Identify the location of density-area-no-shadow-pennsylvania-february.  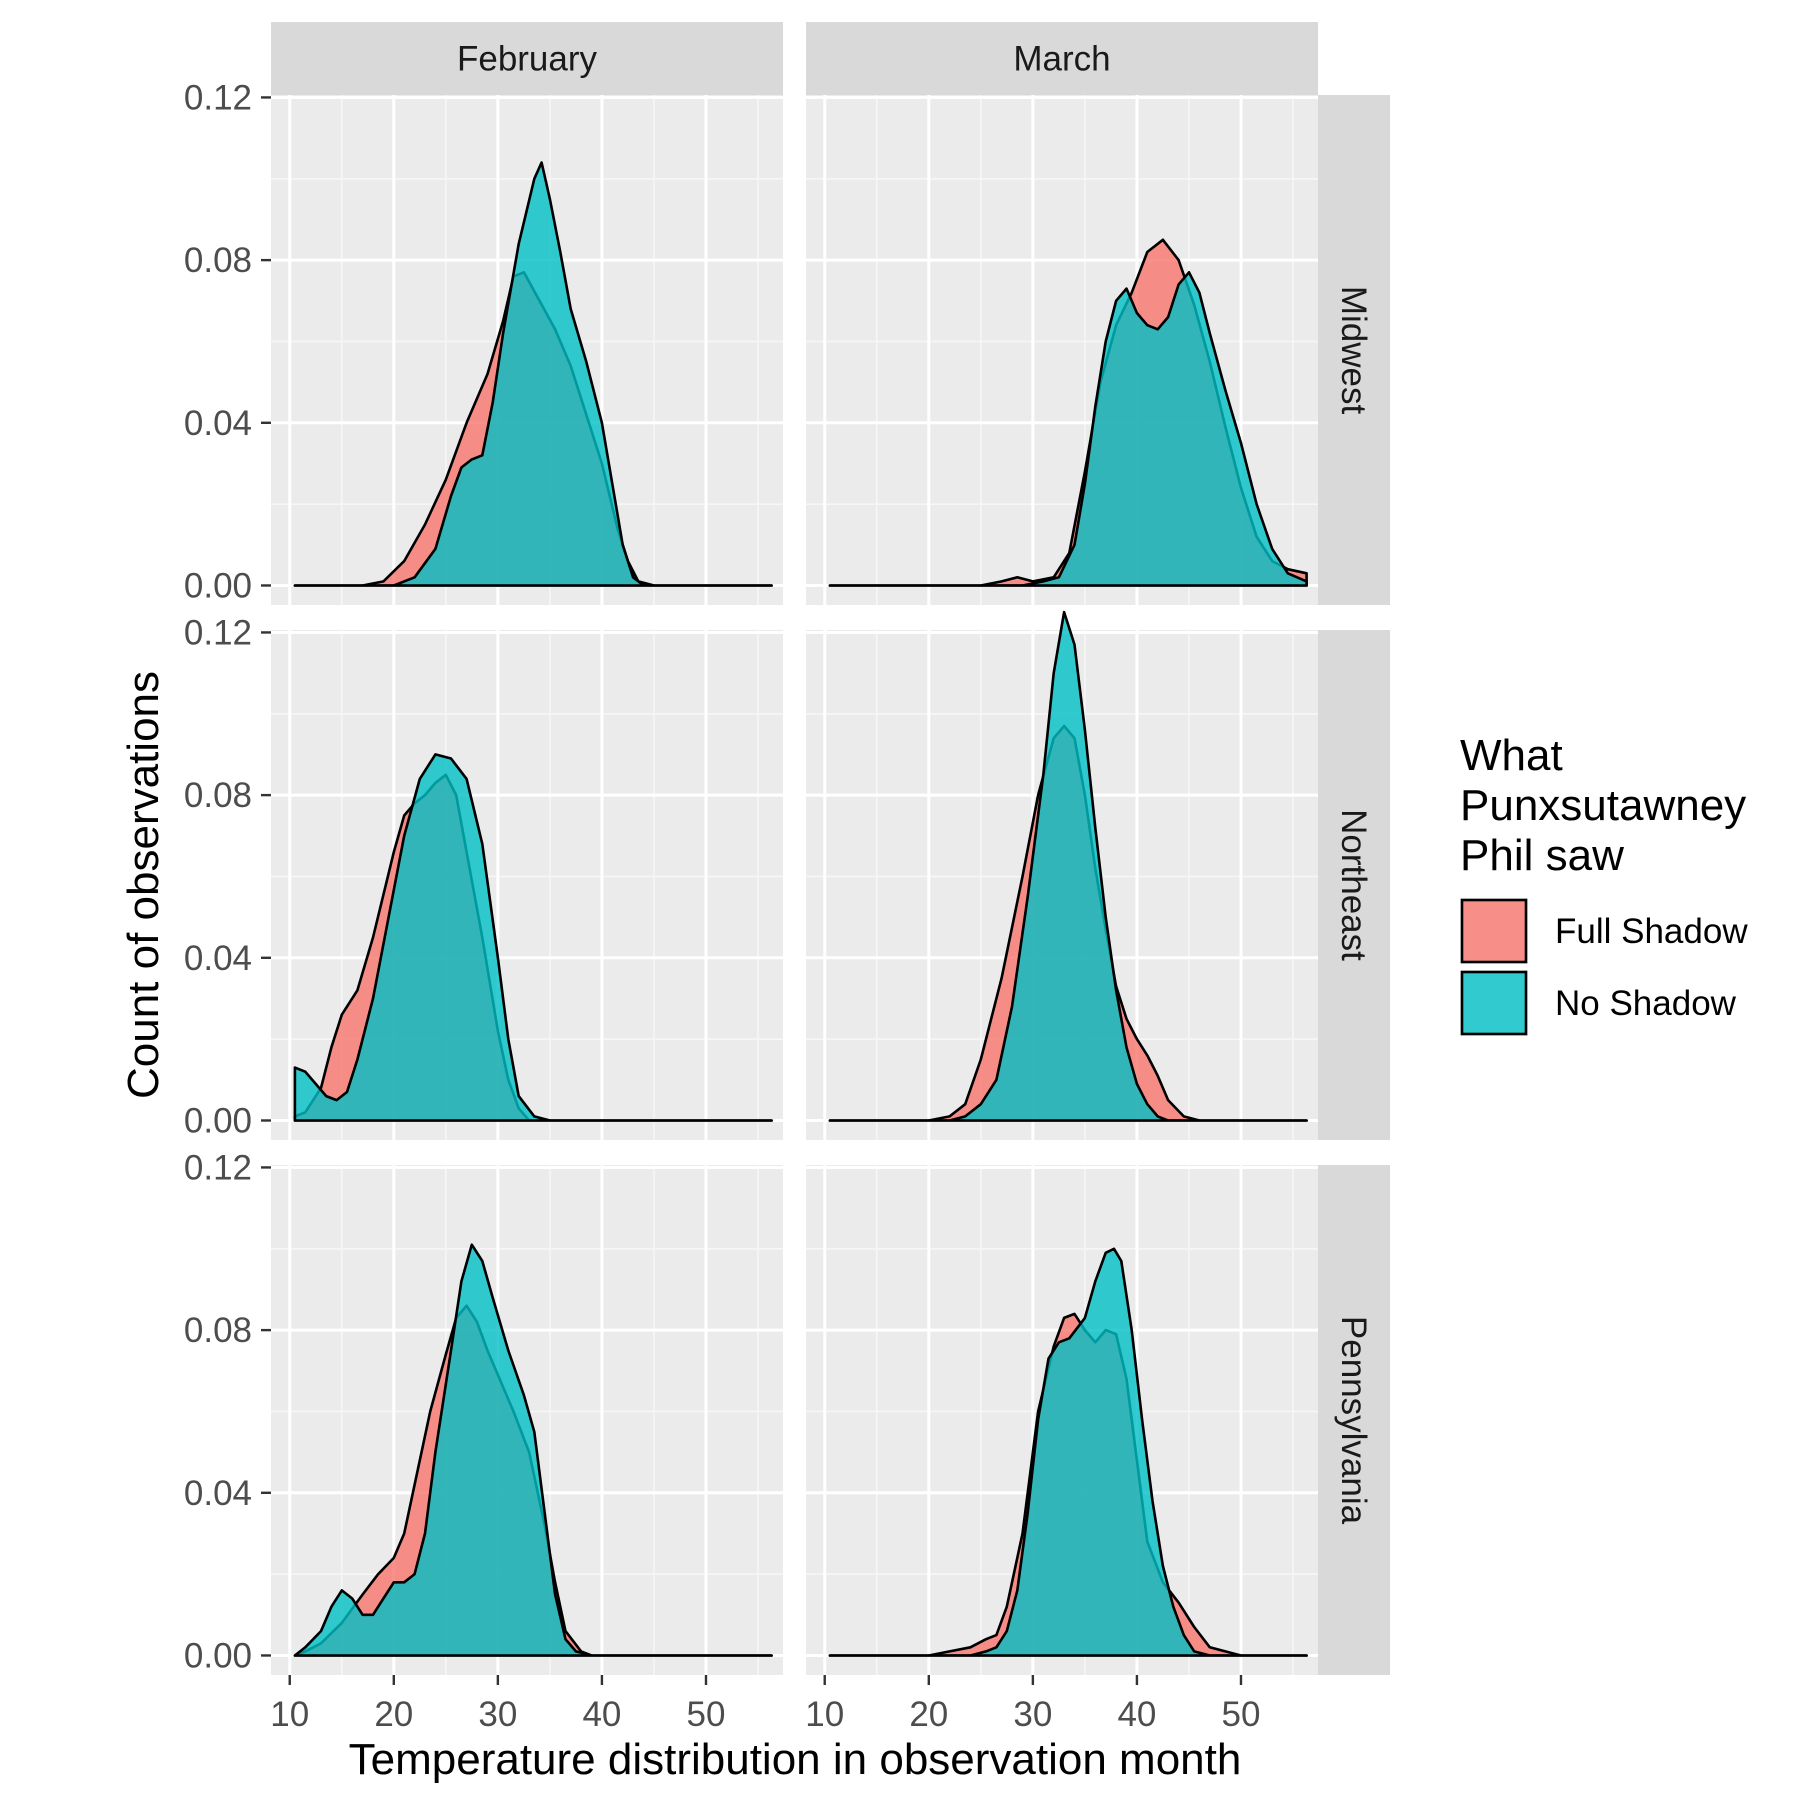
(533, 1450).